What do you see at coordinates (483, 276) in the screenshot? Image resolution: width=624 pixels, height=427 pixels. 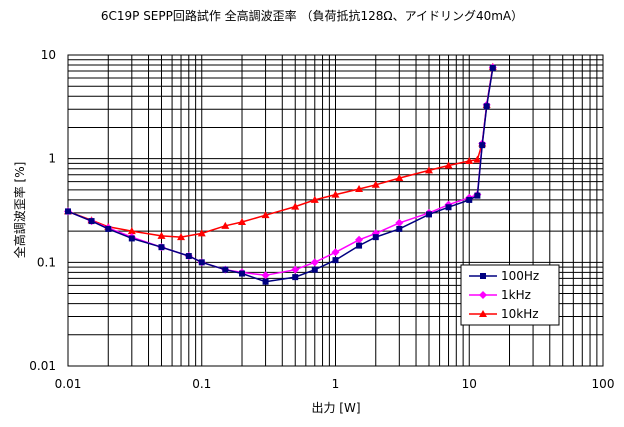 I see `legend-marker-100hz` at bounding box center [483, 276].